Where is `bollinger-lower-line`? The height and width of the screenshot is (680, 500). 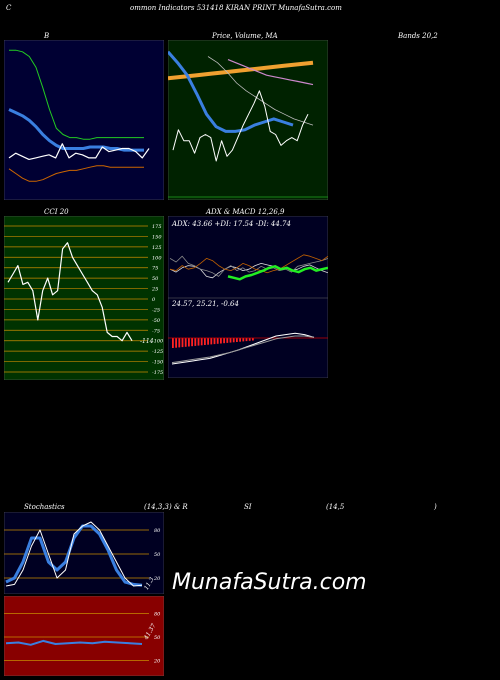
bollinger-lower-line is located at coordinates (76, 173).